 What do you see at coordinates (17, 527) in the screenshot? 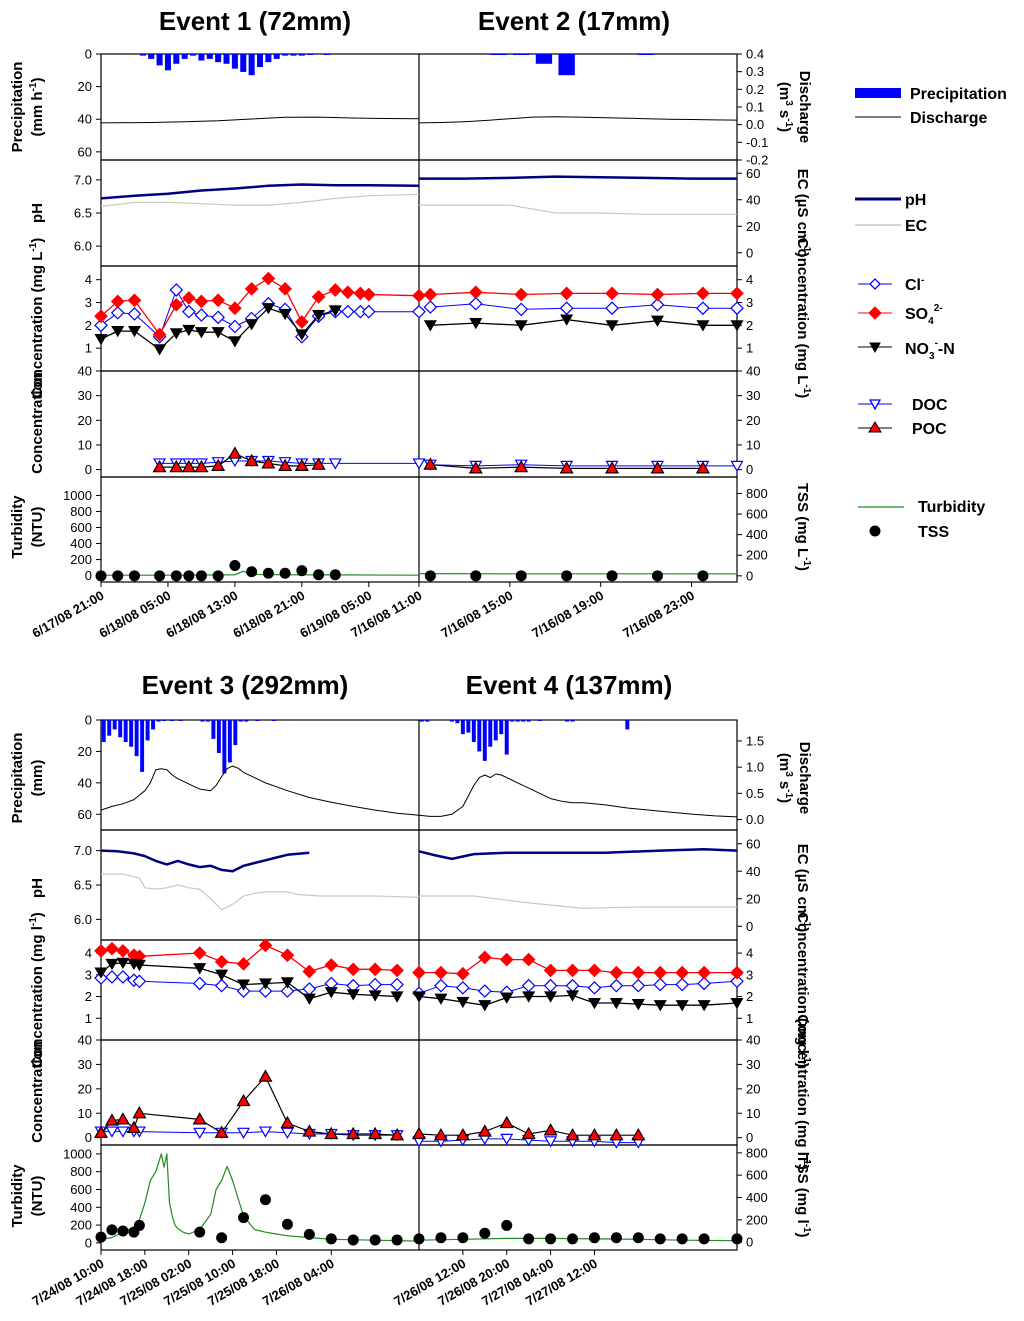
I see `top-y-turbidity-label-1: Turbidity` at bounding box center [17, 527].